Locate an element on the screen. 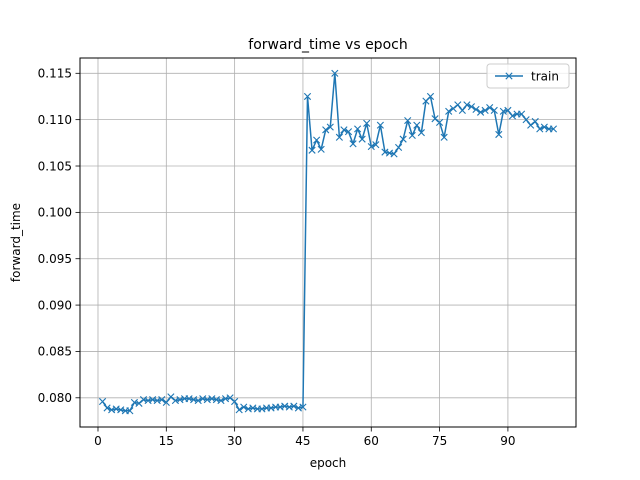 This screenshot has width=640, height=480. legend-label: train is located at coordinates (545, 76).